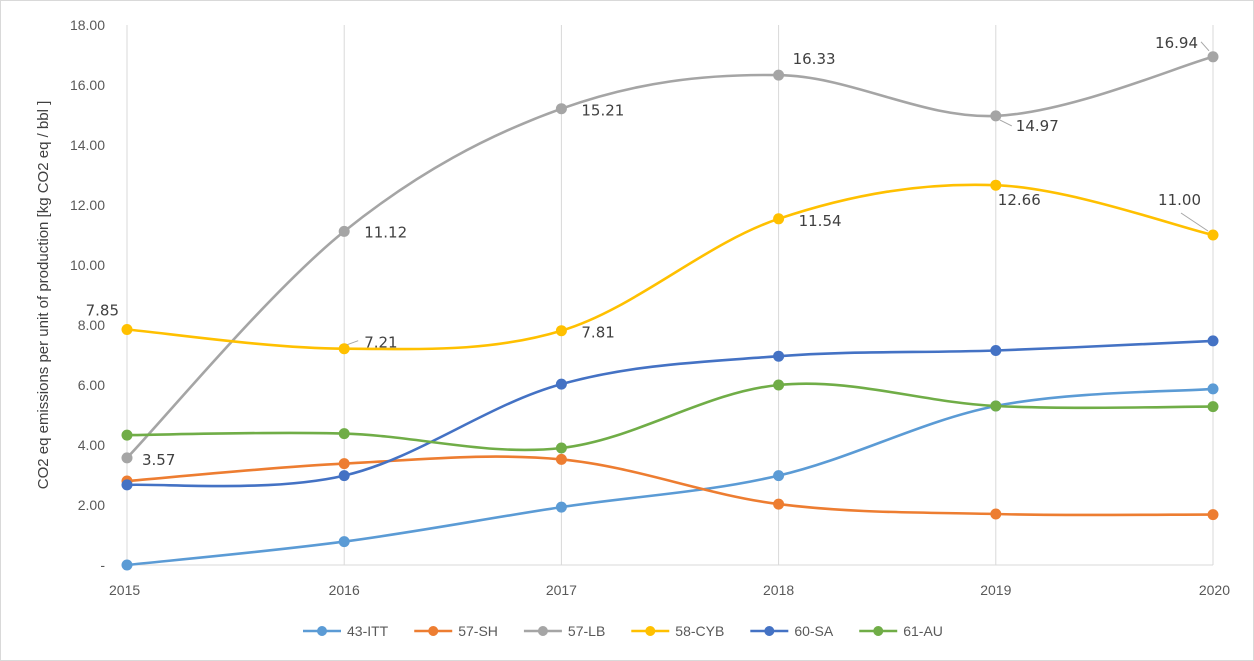 The width and height of the screenshot is (1254, 661). I want to click on series-61-AU, so click(670, 416).